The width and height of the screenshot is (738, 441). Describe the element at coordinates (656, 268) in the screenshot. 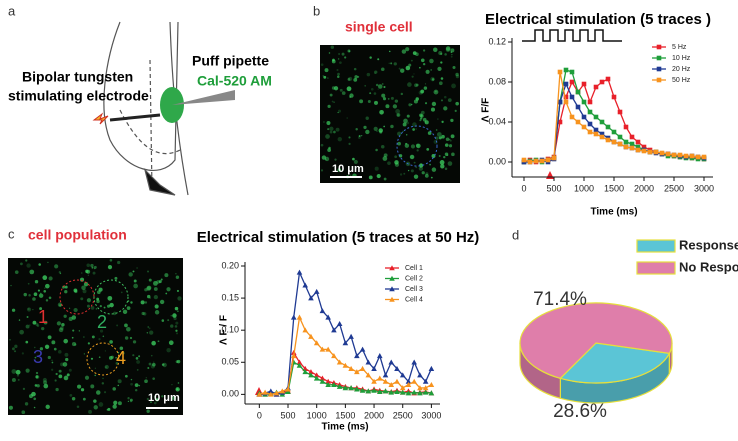

I see `legend-swatch` at that location.